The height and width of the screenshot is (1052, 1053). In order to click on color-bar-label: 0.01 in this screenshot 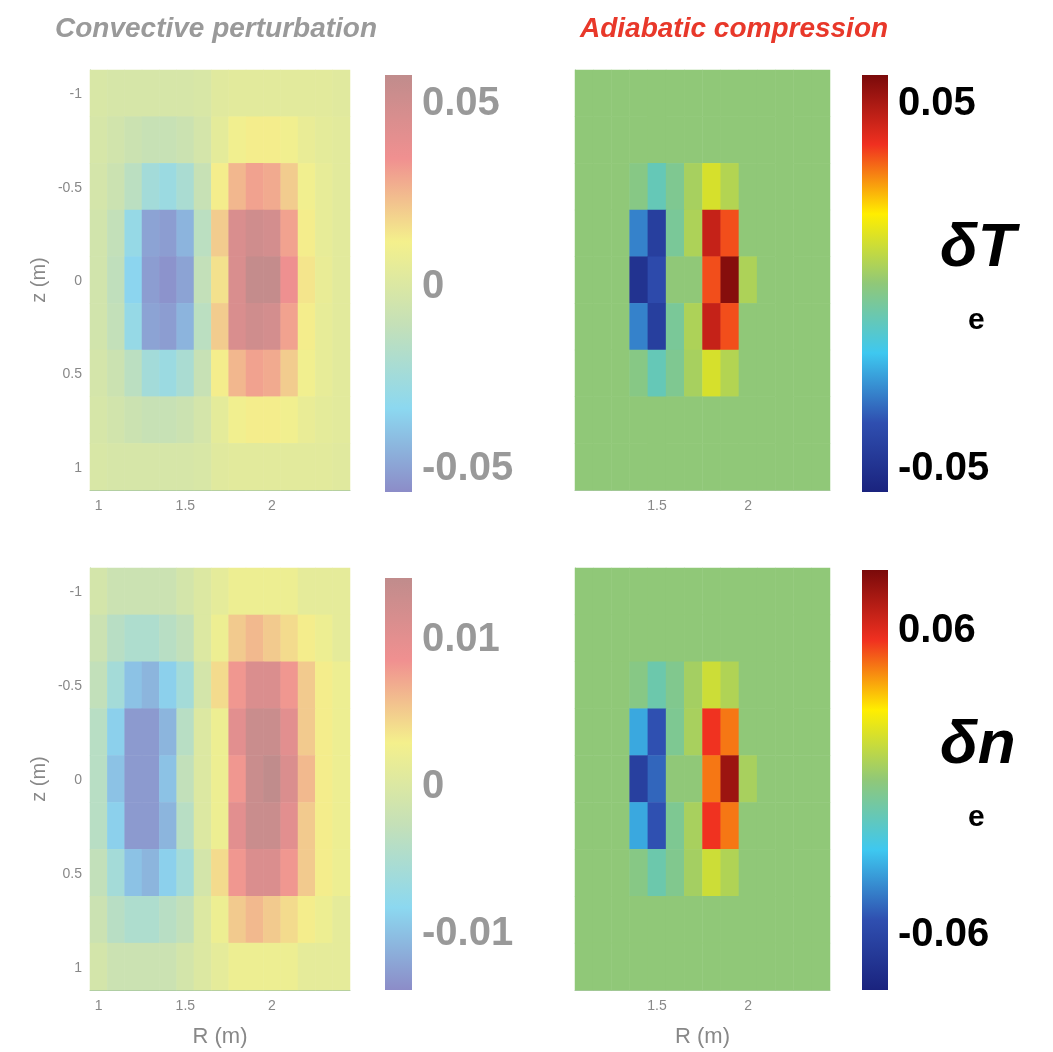, I will do `click(461, 636)`.